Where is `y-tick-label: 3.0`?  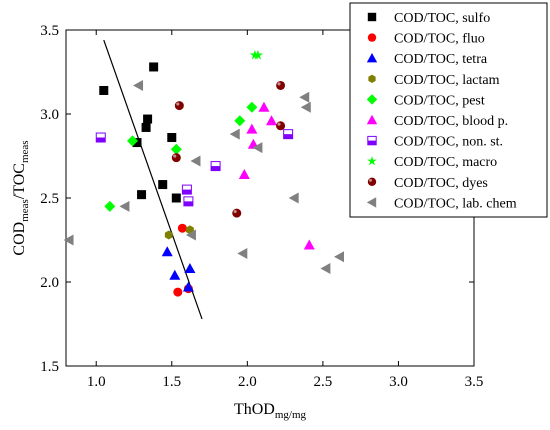 y-tick-label: 3.0 is located at coordinates (49, 115).